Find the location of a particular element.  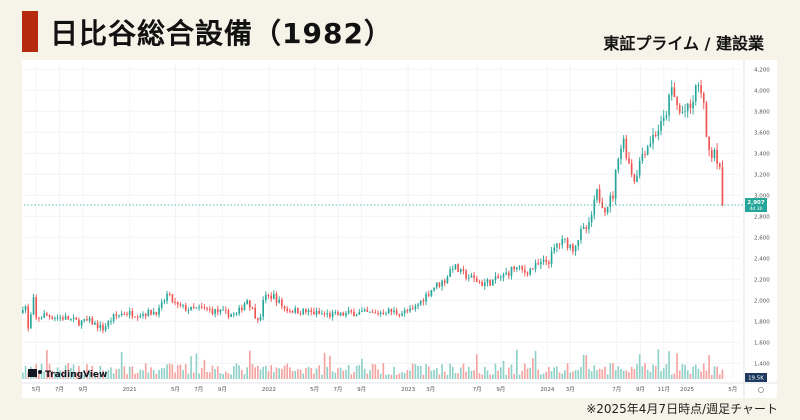

tradingview-logo-icon is located at coordinates (32, 373).